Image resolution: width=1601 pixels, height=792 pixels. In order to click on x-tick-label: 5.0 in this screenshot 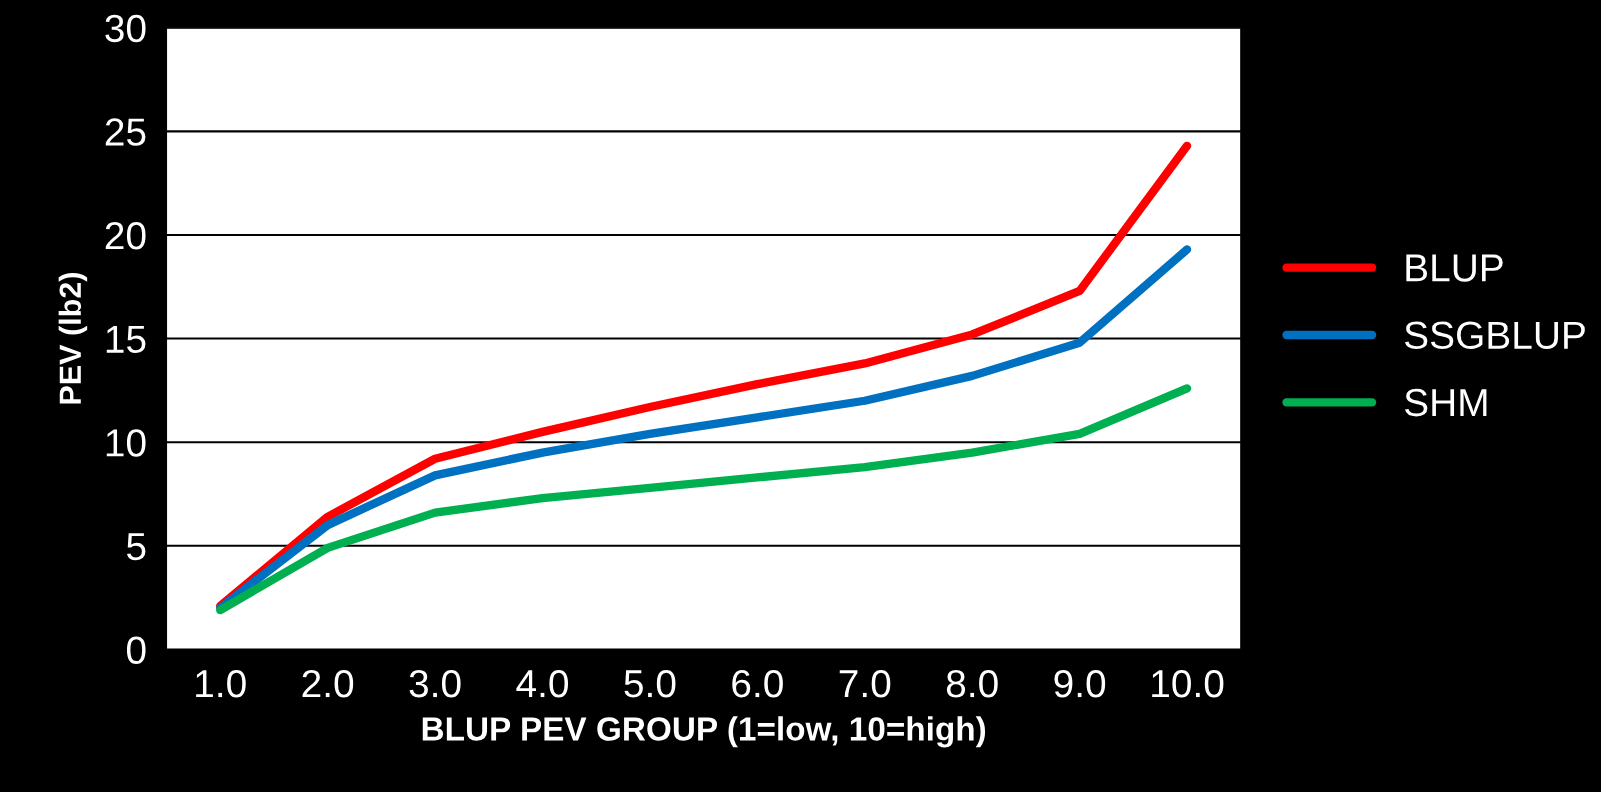, I will do `click(650, 683)`.